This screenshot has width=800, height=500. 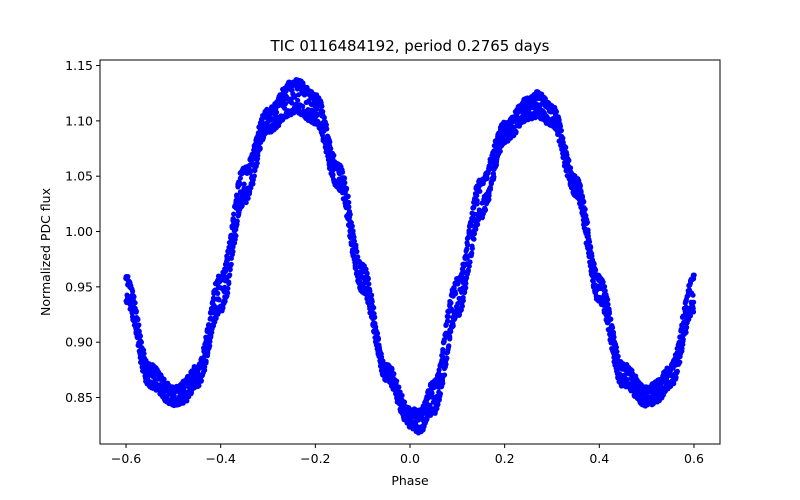 What do you see at coordinates (79, 286) in the screenshot?
I see `y-tick-label: 0.95` at bounding box center [79, 286].